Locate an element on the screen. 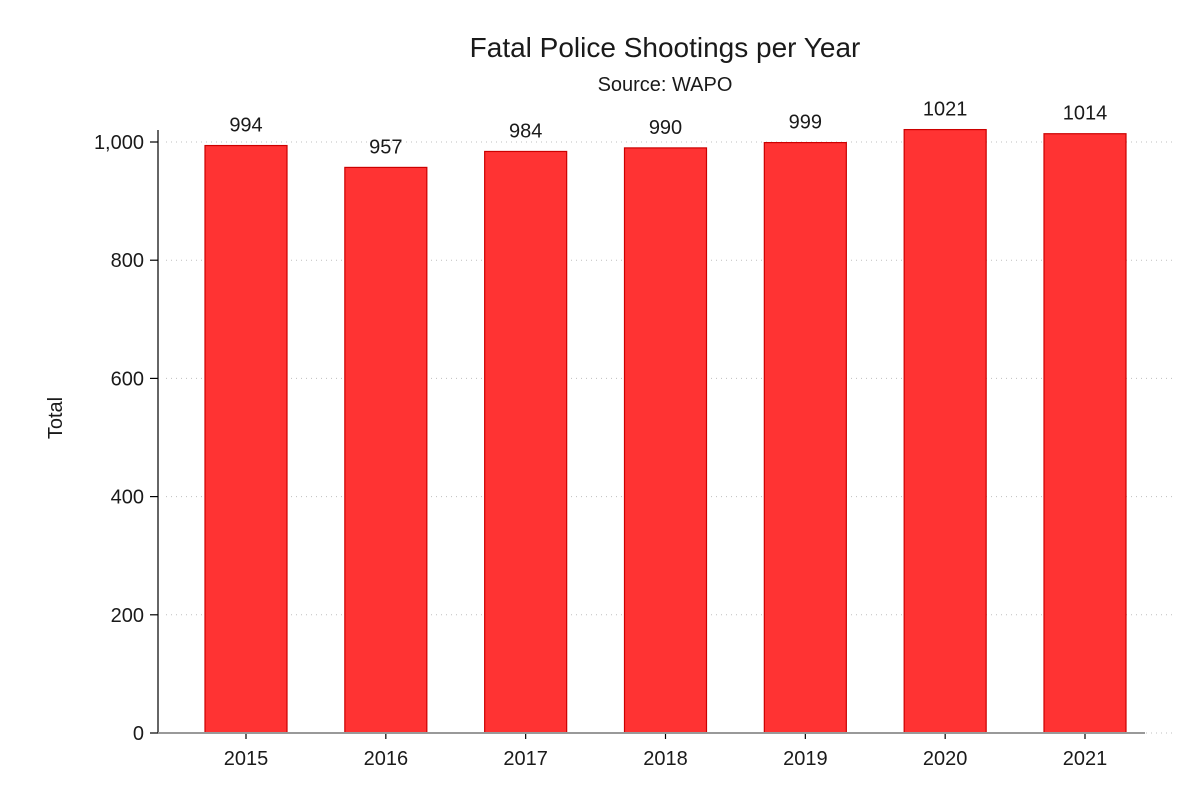 This screenshot has height=800, width=1200. y-tick-label: 400 is located at coordinates (127, 498).